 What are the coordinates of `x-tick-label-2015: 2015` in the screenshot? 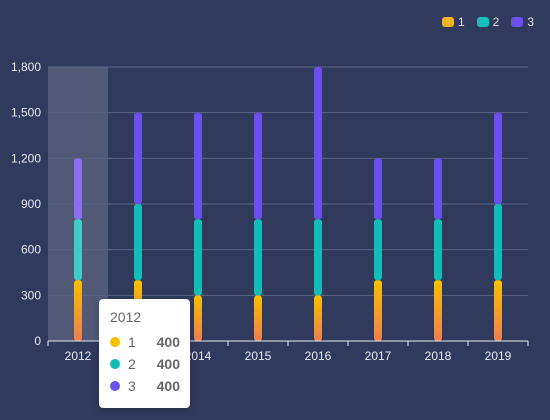 It's located at (258, 356).